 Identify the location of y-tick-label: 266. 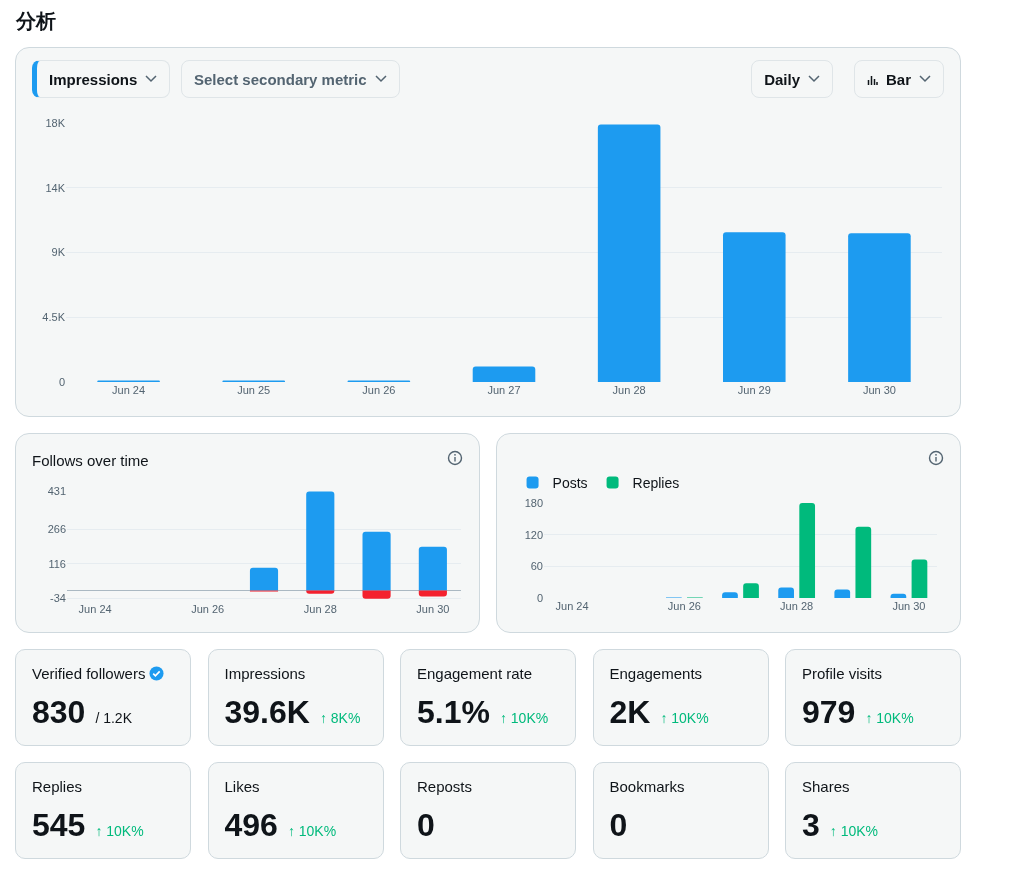
(56, 528).